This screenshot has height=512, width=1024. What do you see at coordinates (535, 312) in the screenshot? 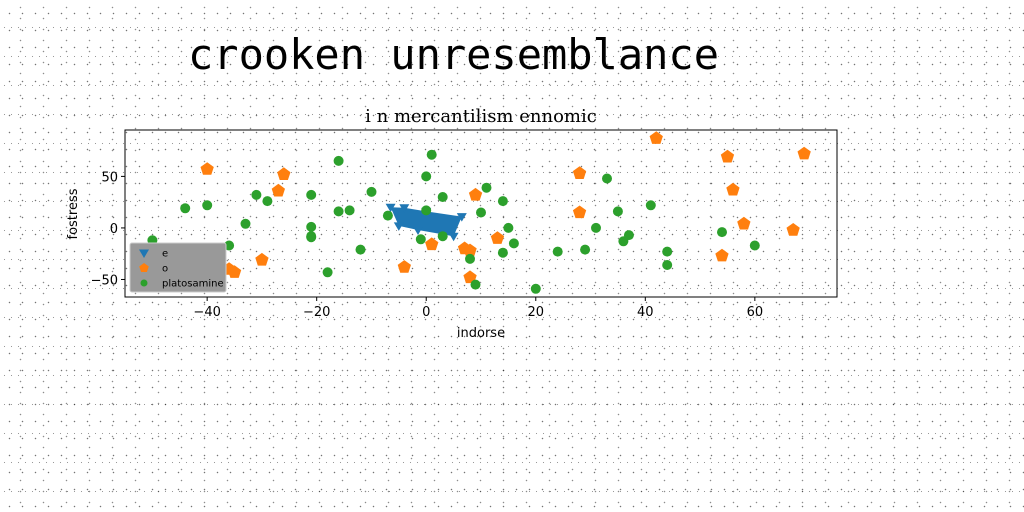
I see `x-tick-label: 20` at bounding box center [535, 312].